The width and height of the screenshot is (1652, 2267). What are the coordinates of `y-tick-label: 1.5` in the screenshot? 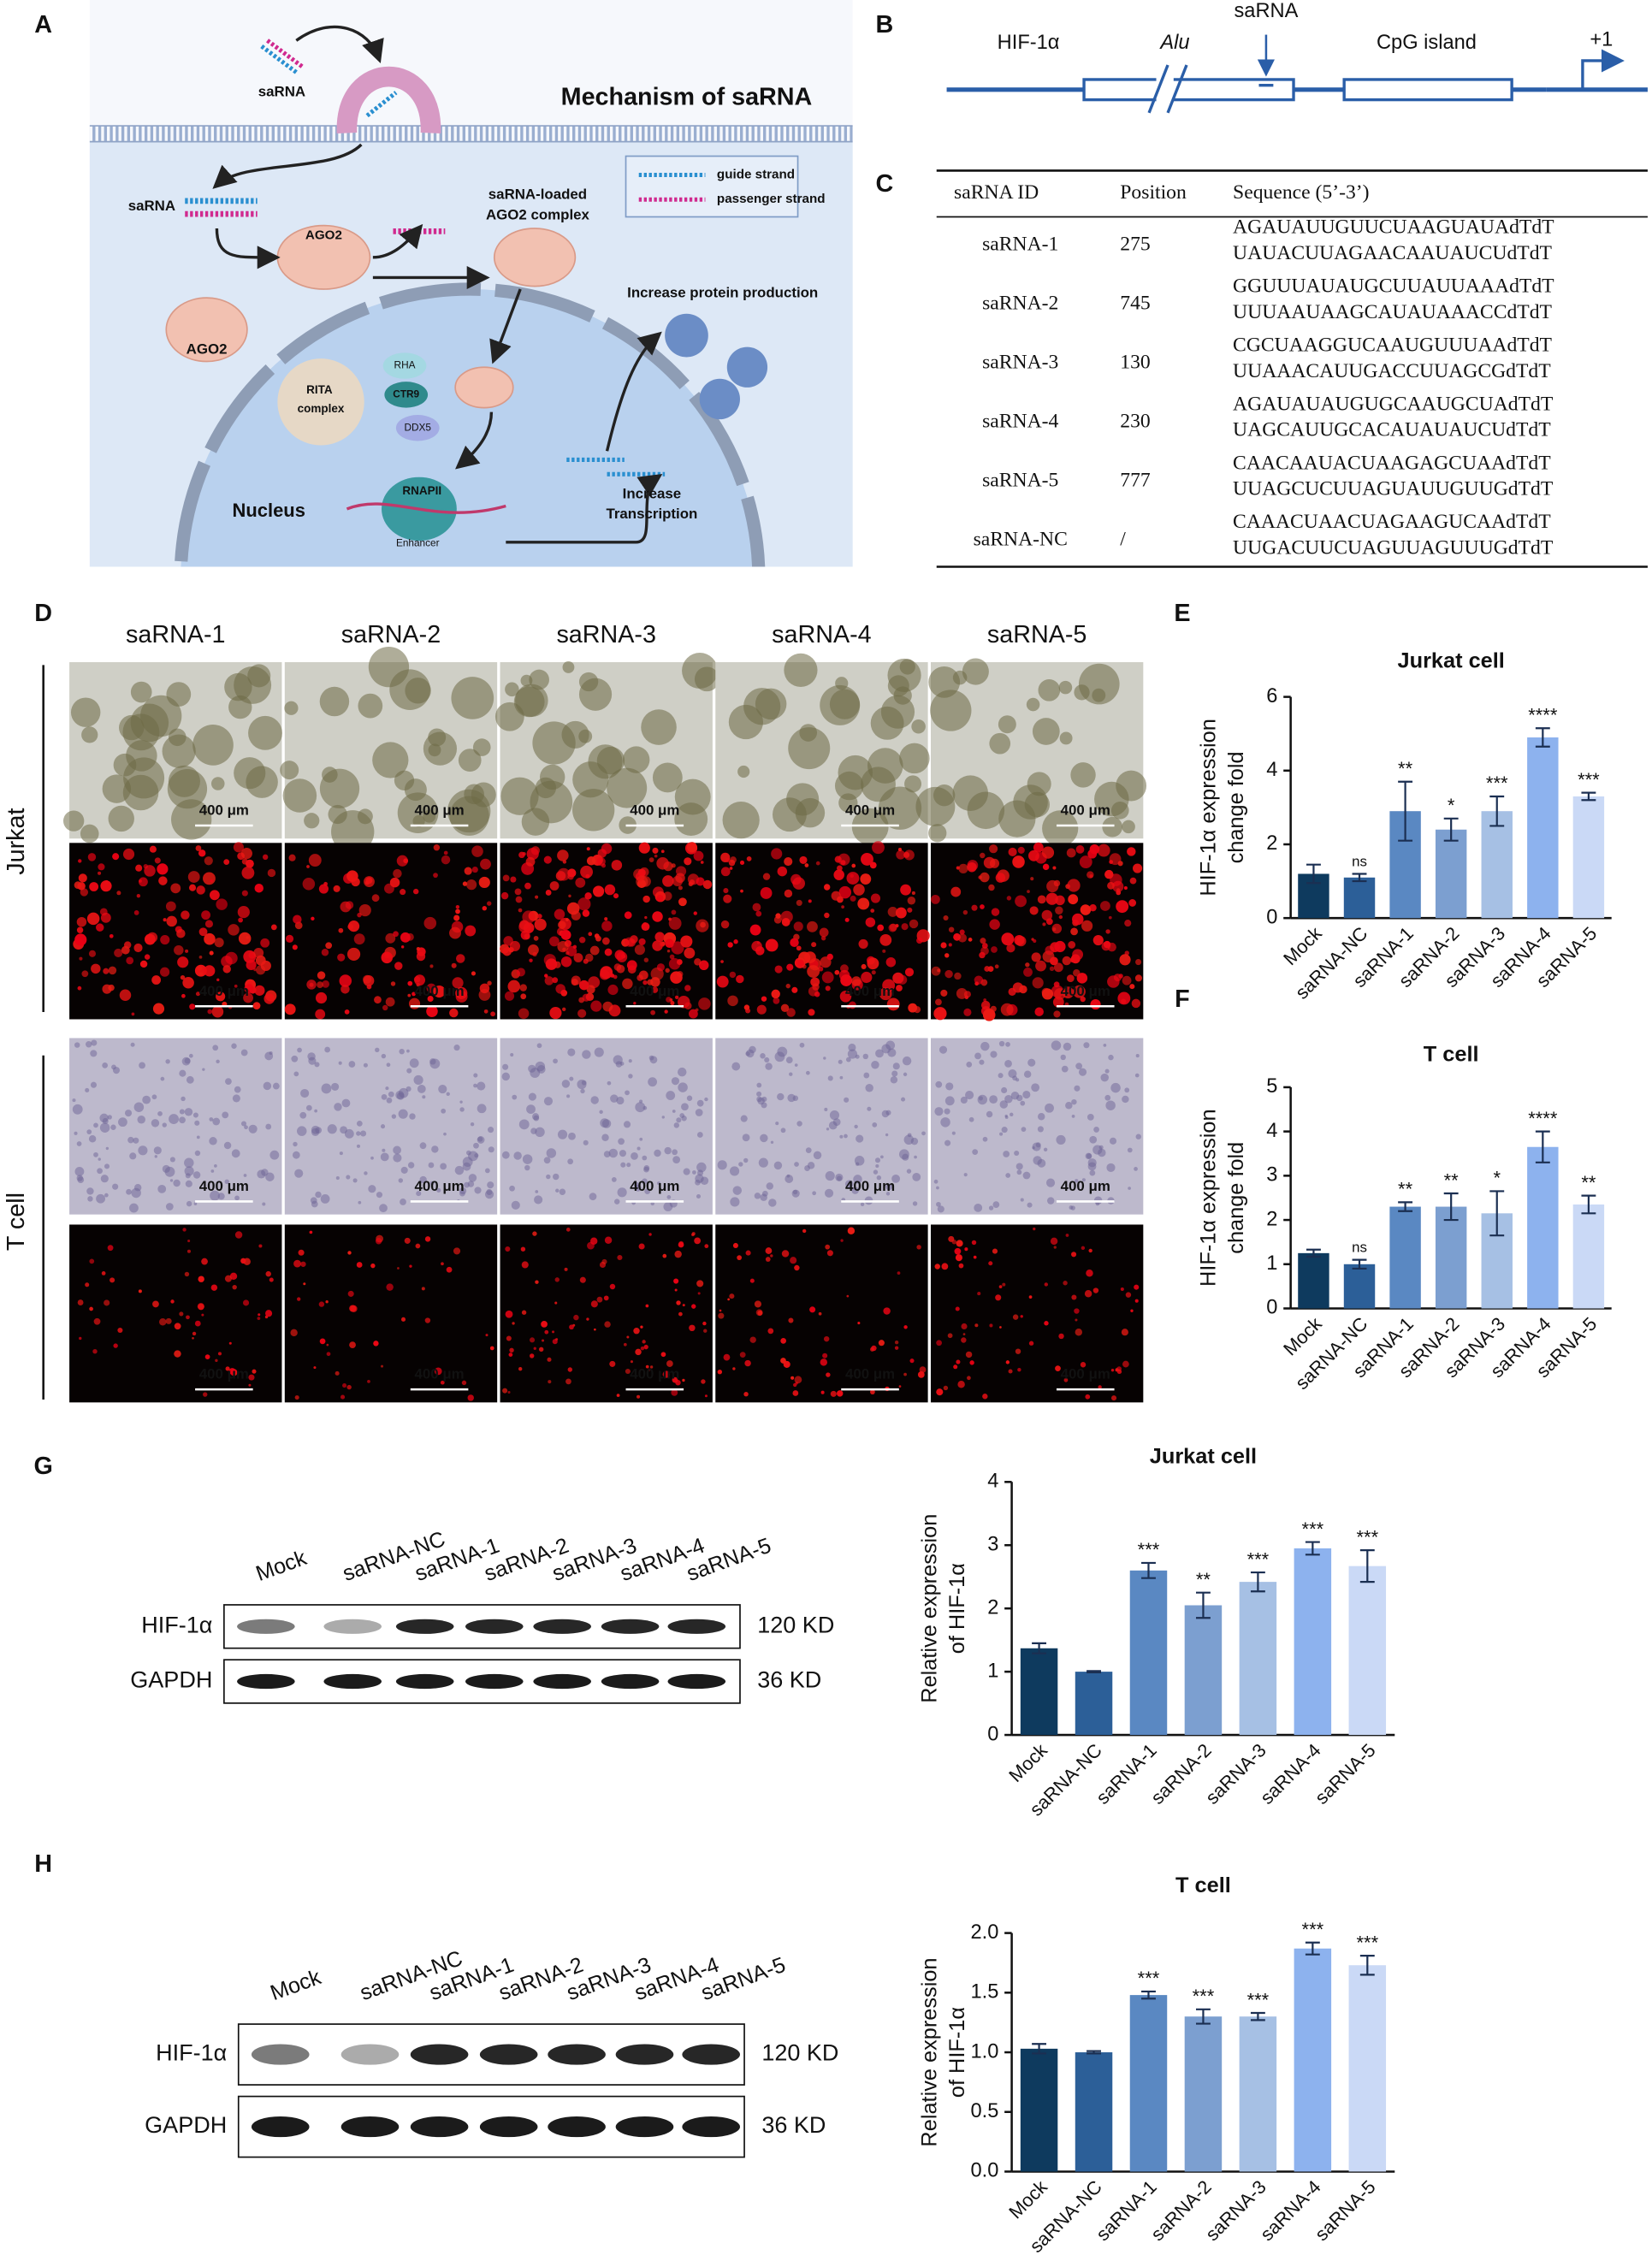 It's located at (985, 1993).